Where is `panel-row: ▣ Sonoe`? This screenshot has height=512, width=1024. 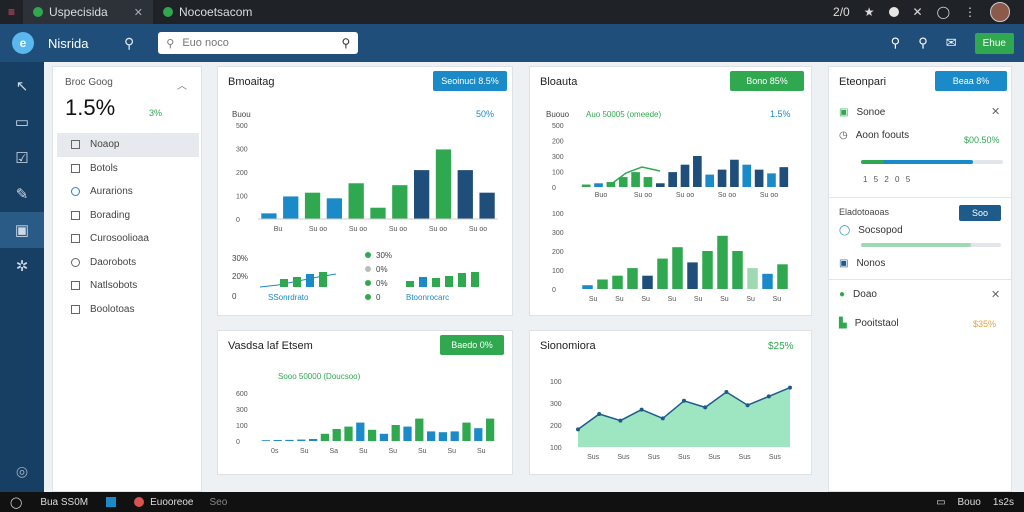 panel-row: ▣ Sonoe is located at coordinates (862, 112).